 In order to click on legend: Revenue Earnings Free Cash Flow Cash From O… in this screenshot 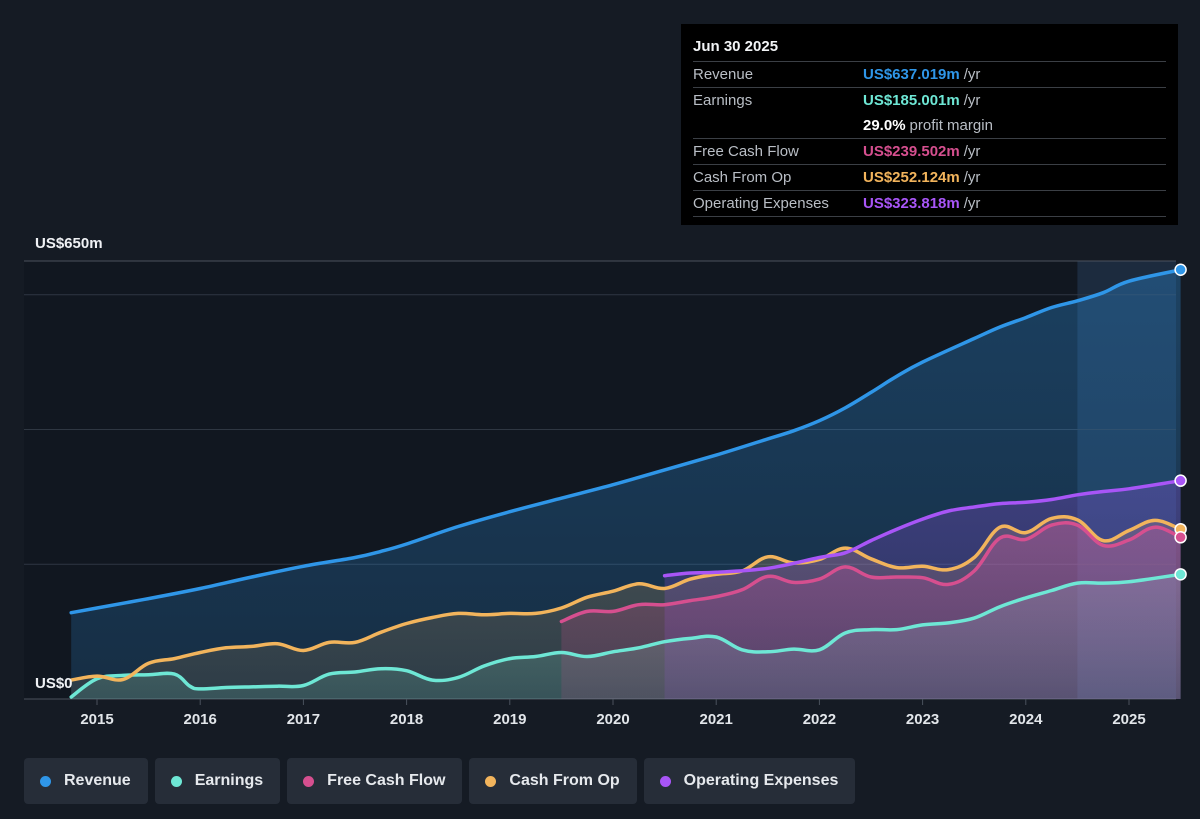, I will do `click(440, 781)`.